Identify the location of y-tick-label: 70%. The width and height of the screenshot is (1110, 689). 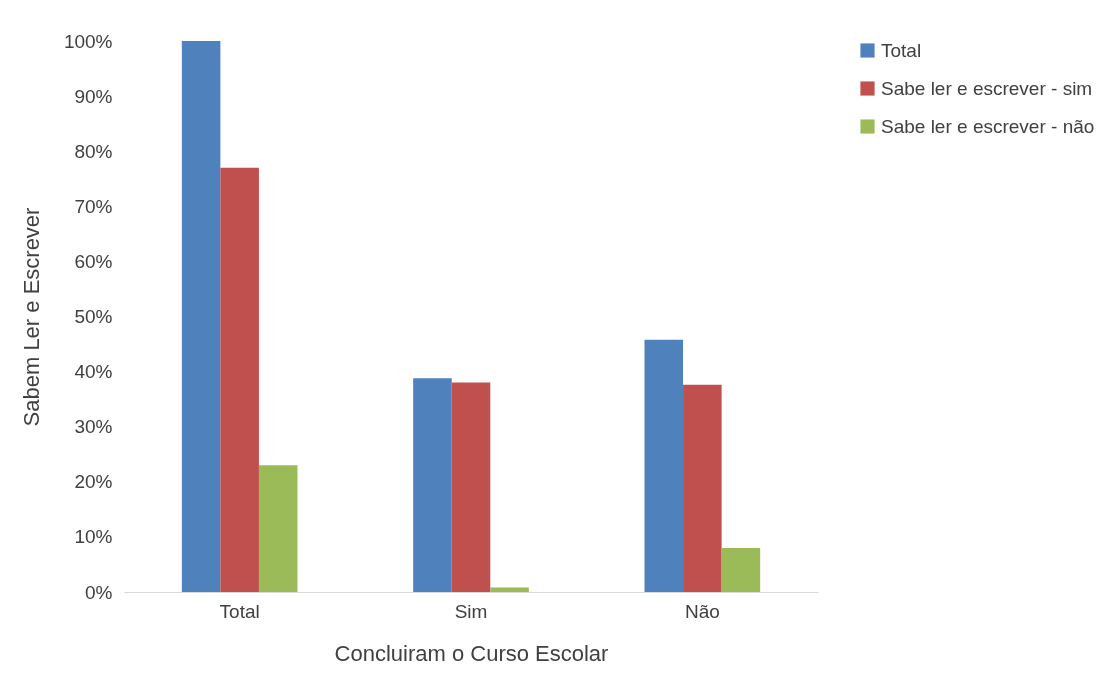
(93, 206).